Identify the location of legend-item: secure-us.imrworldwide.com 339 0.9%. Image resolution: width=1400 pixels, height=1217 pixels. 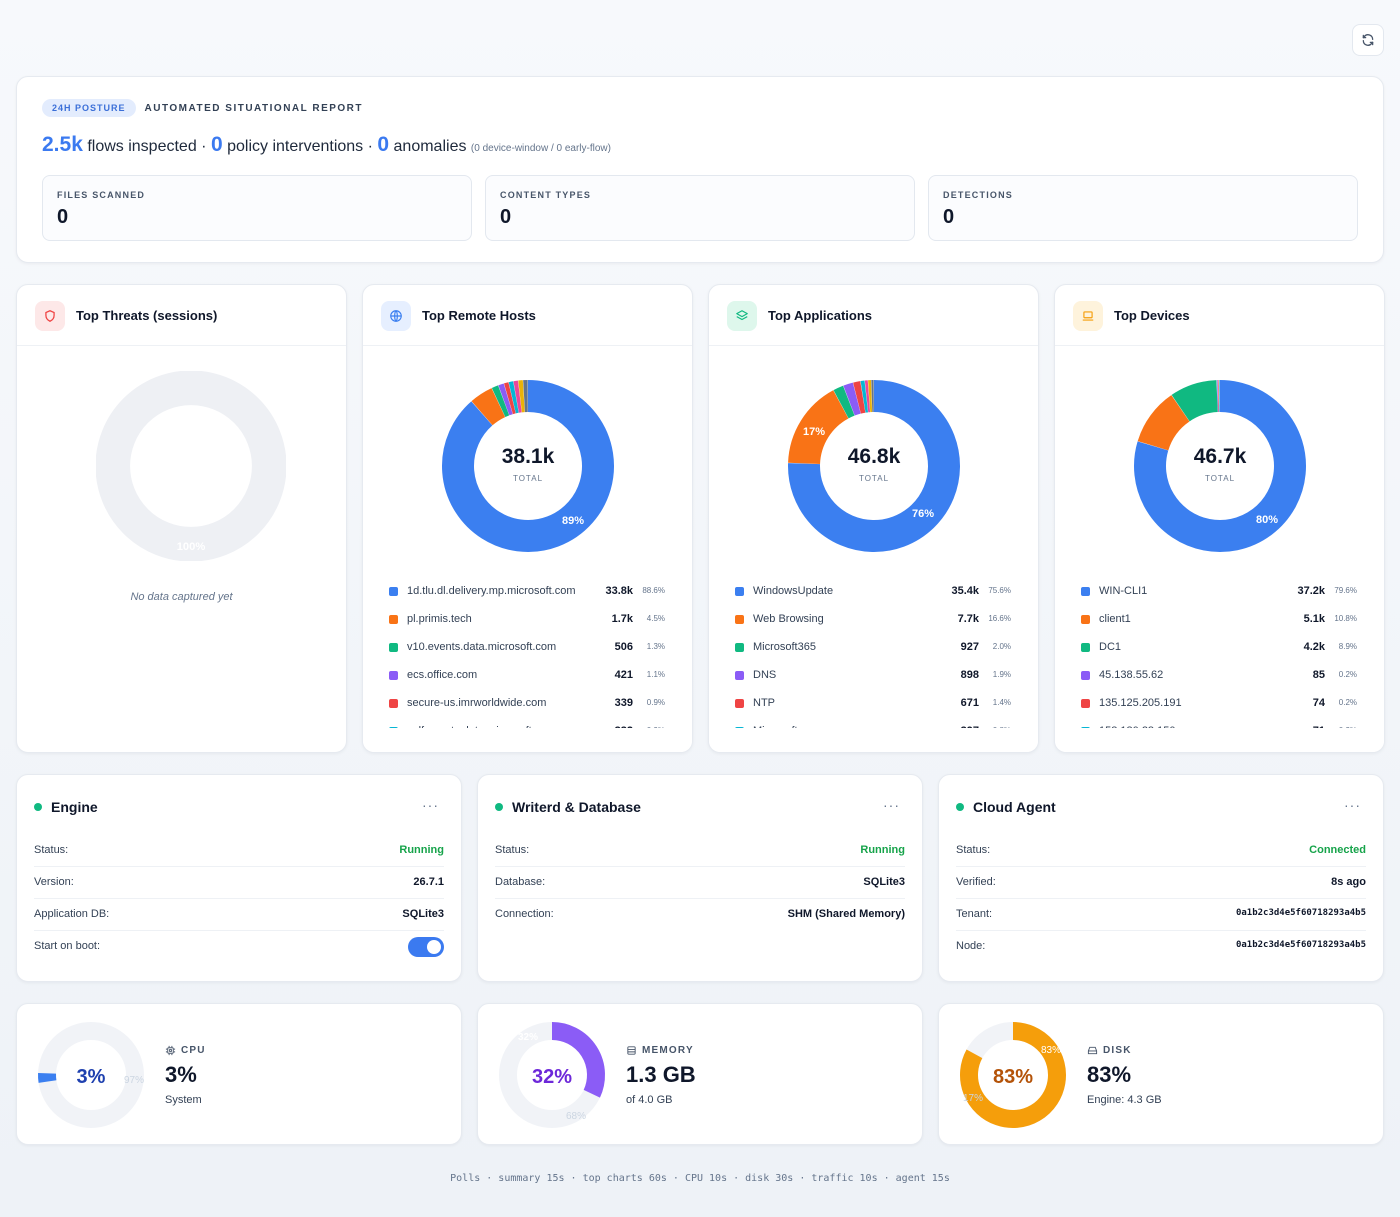
(534, 710).